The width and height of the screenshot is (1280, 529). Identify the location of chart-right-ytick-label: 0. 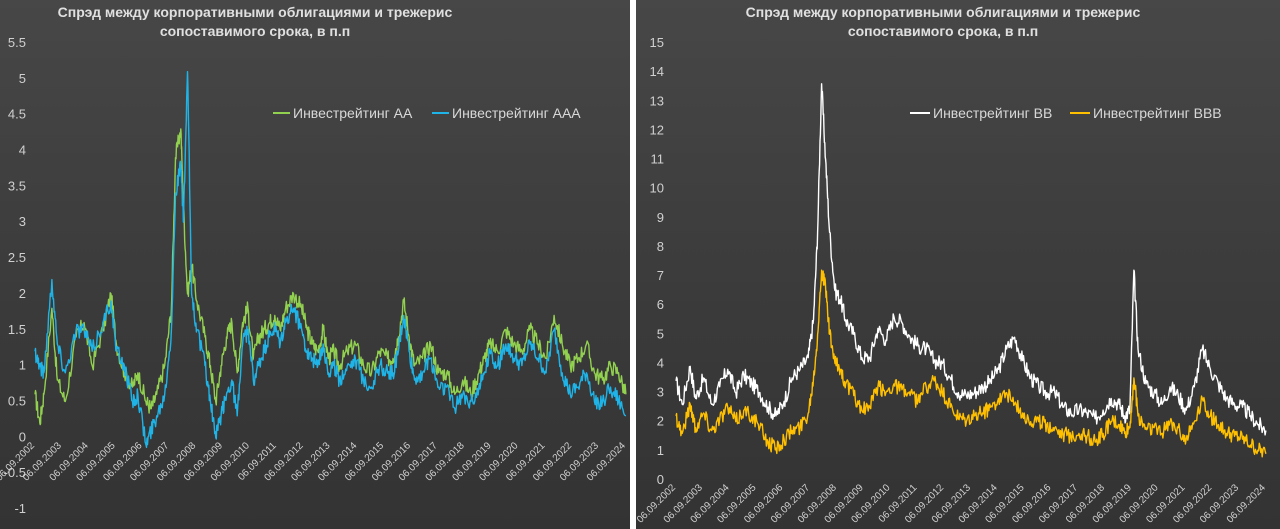
(660, 479).